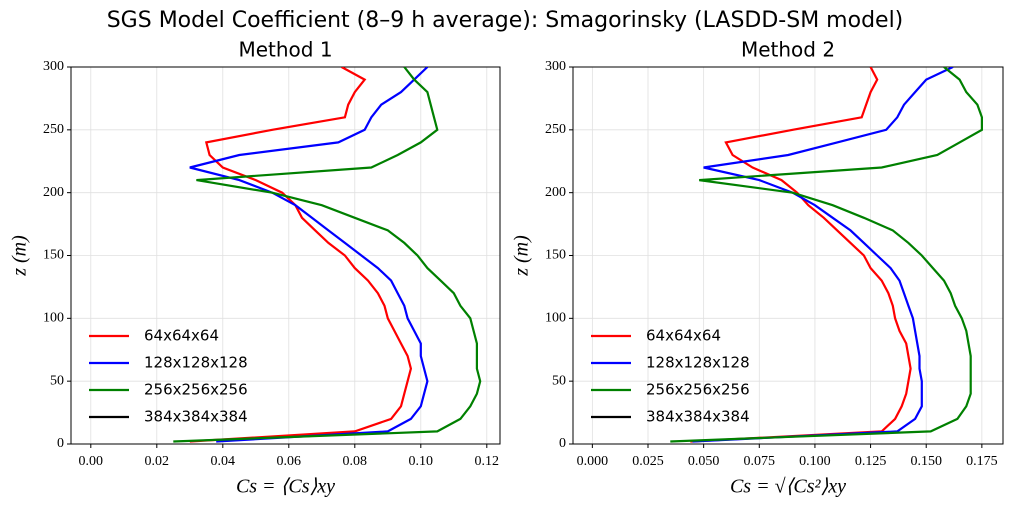  Describe the element at coordinates (926, 461) in the screenshot. I see `x-tick-label: 0.150` at that location.